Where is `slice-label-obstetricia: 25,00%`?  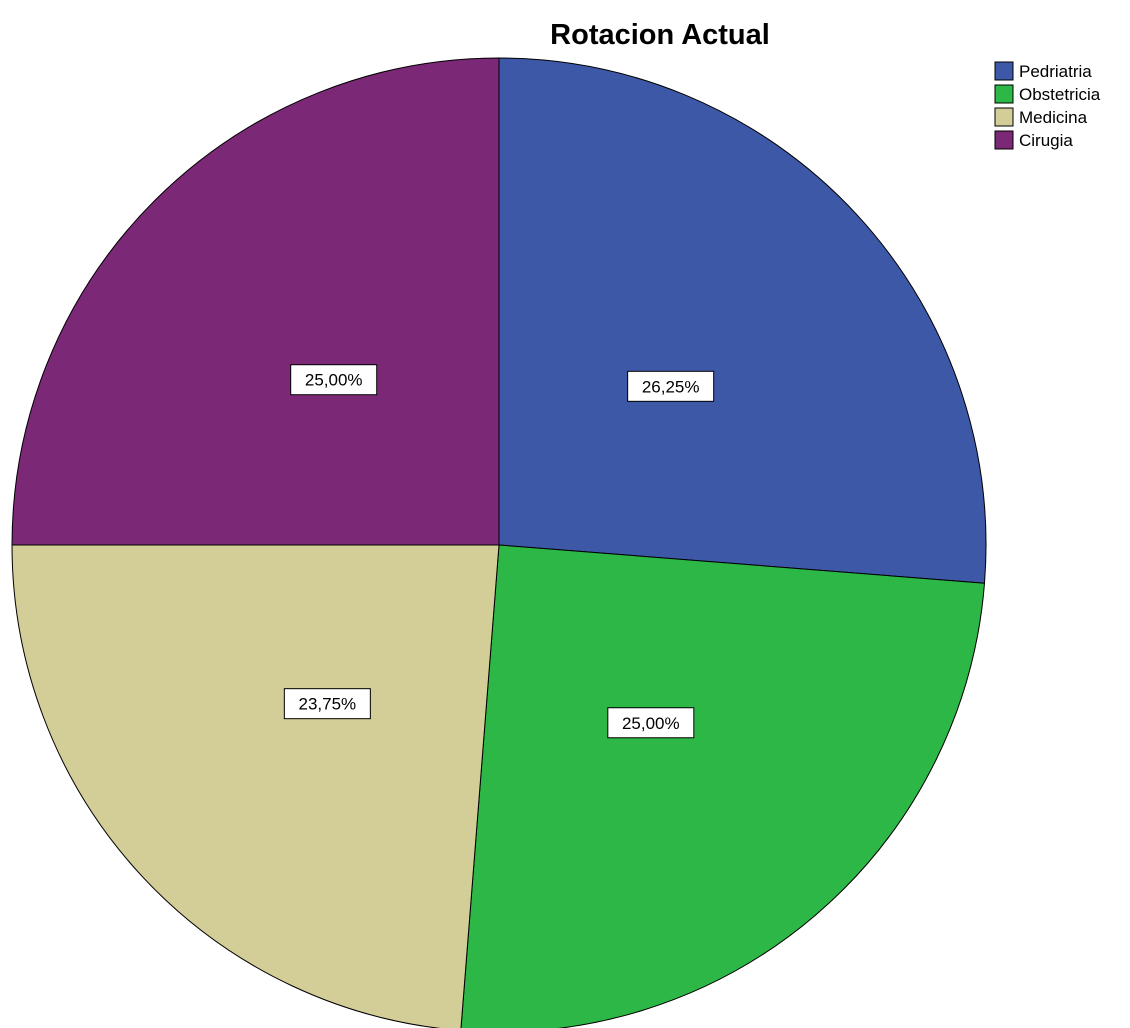
slice-label-obstetricia: 25,00% is located at coordinates (651, 723).